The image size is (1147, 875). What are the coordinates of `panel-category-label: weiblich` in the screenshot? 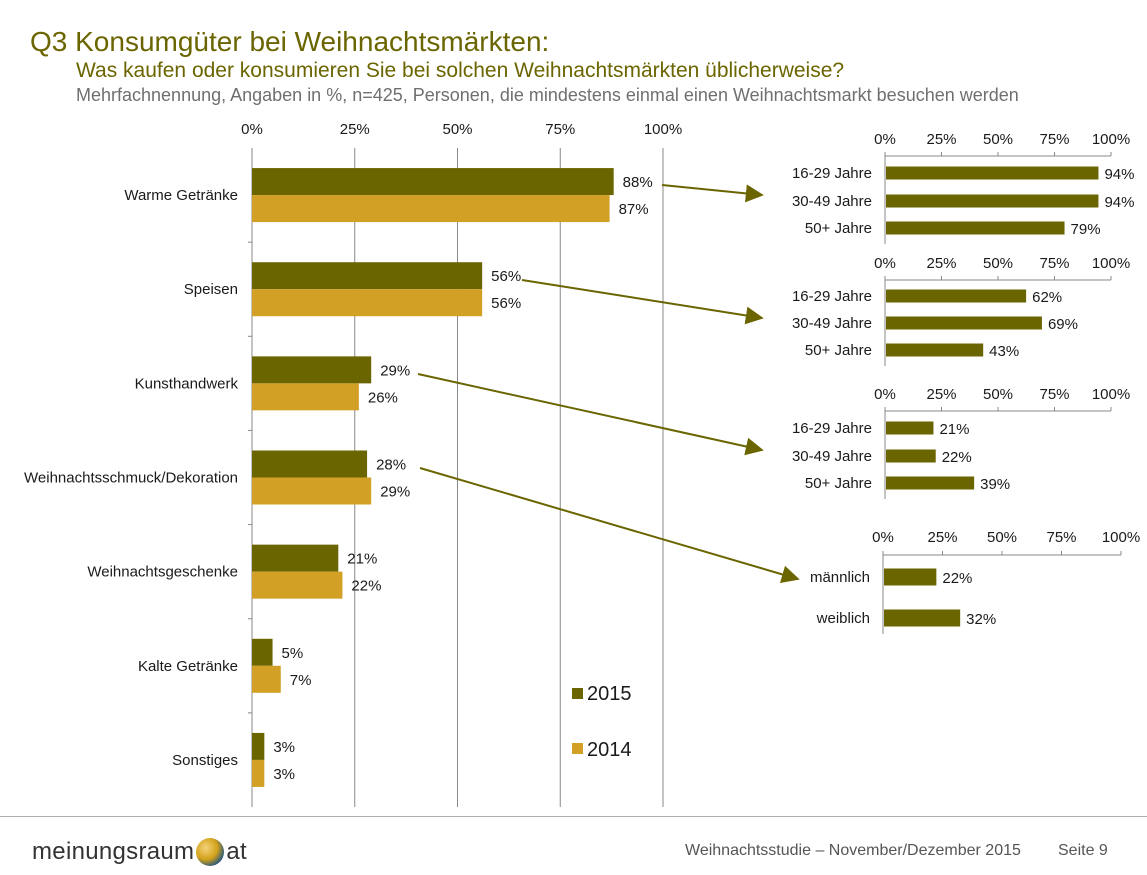 It's located at (843, 618).